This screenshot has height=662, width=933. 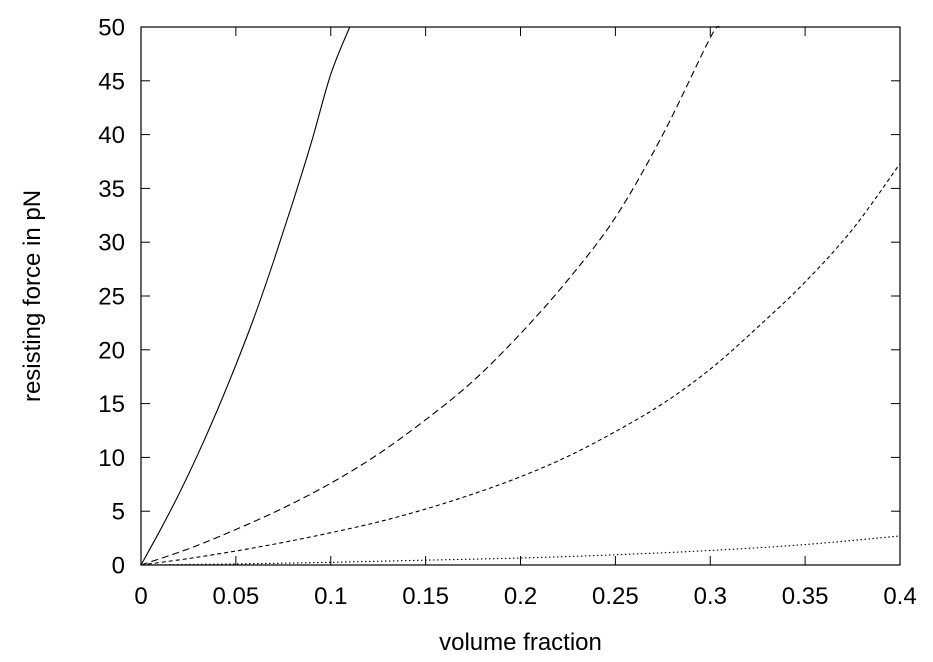 What do you see at coordinates (520, 642) in the screenshot?
I see `x-axis-title: volume fraction` at bounding box center [520, 642].